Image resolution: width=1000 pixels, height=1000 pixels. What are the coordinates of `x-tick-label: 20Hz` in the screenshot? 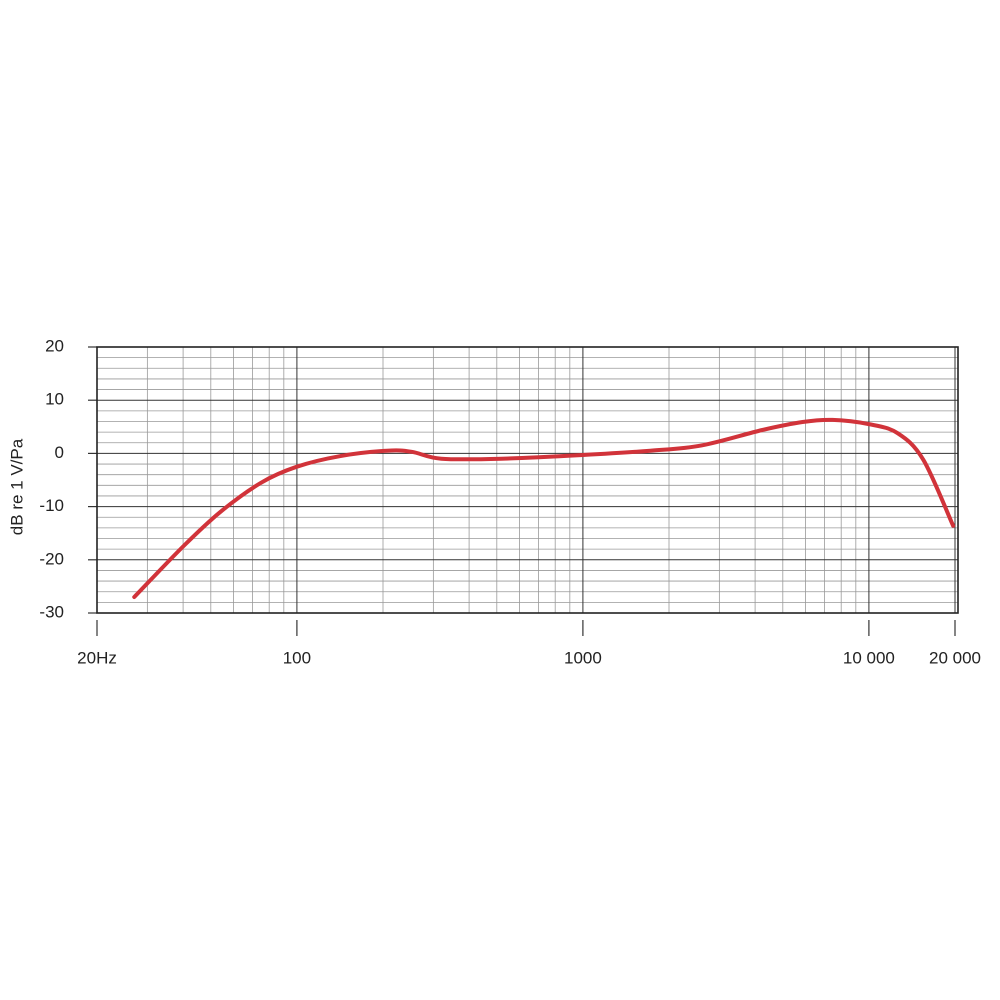 It's located at (97, 657).